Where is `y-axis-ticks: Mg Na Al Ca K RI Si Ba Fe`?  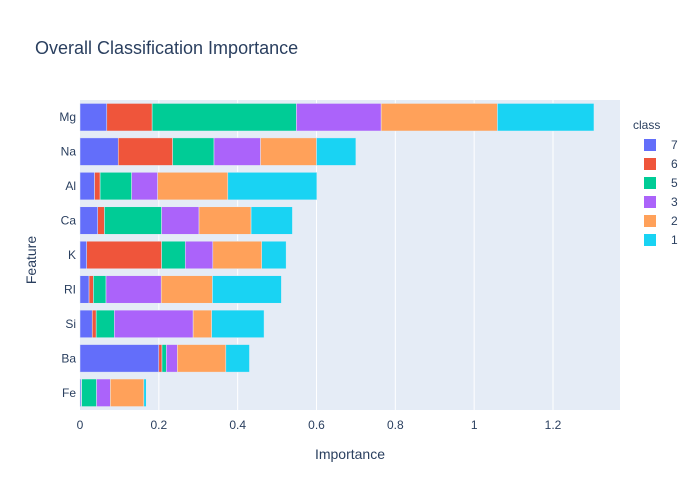
y-axis-ticks: Mg Na Al Ca K RI Si Ba Fe is located at coordinates (67, 255).